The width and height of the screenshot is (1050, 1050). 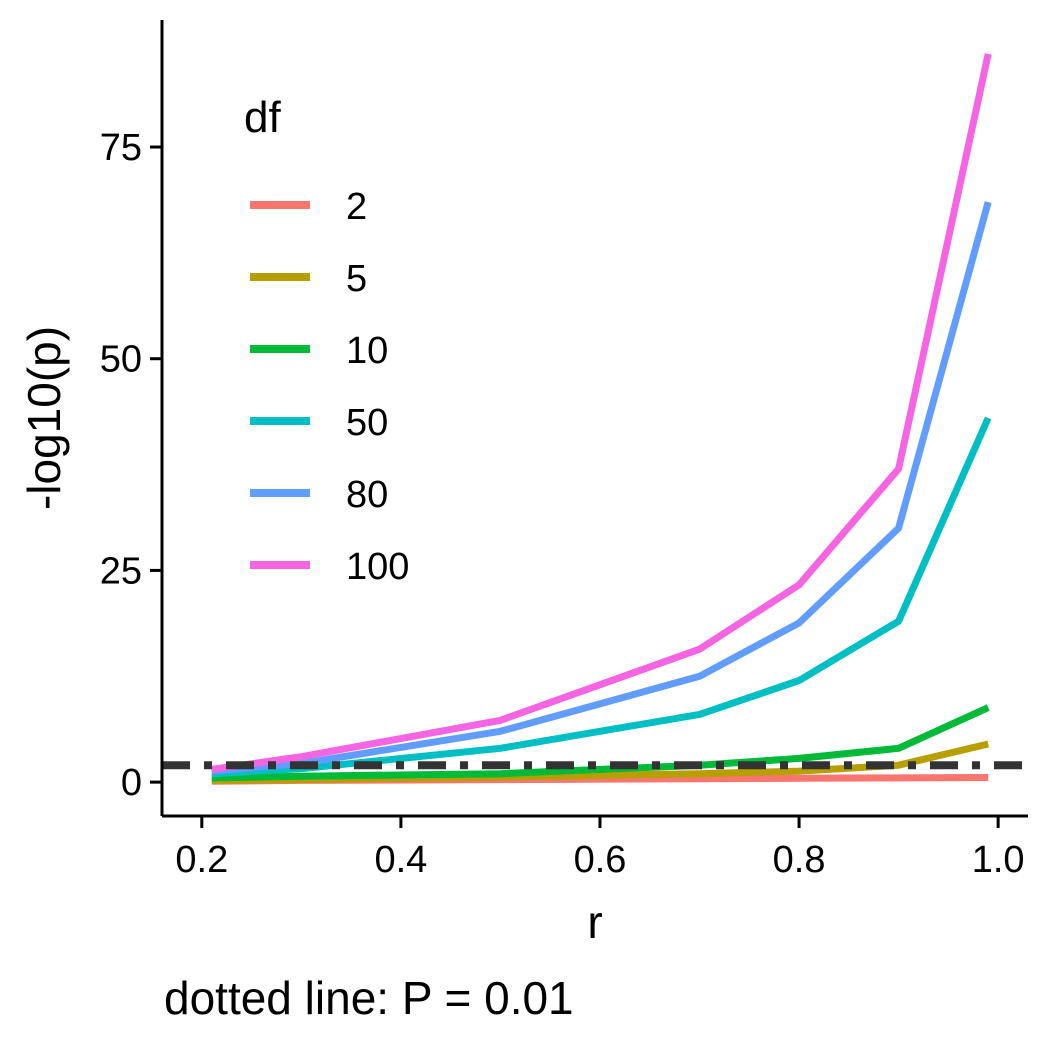 What do you see at coordinates (369, 998) in the screenshot?
I see `chart-caption: dotted line: P = 0.01` at bounding box center [369, 998].